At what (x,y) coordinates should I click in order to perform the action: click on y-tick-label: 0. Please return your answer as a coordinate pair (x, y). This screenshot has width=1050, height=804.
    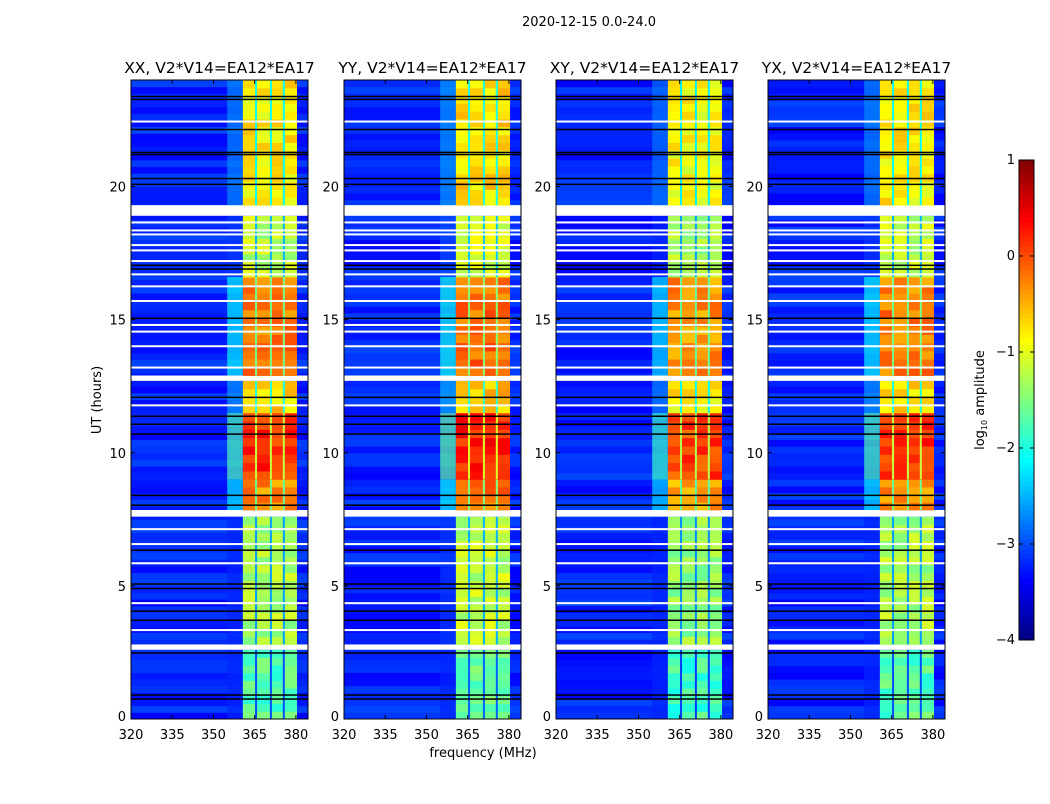
    Looking at the image, I should click on (759, 717).